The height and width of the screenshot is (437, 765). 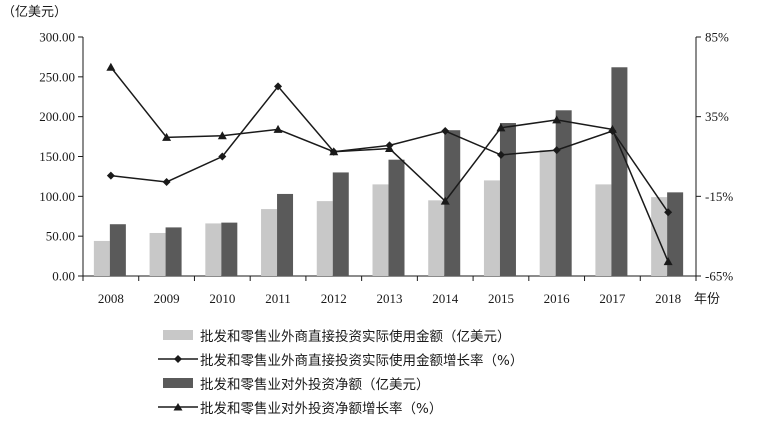 What do you see at coordinates (57, 116) in the screenshot?
I see `left-tick-label: 200.00` at bounding box center [57, 116].